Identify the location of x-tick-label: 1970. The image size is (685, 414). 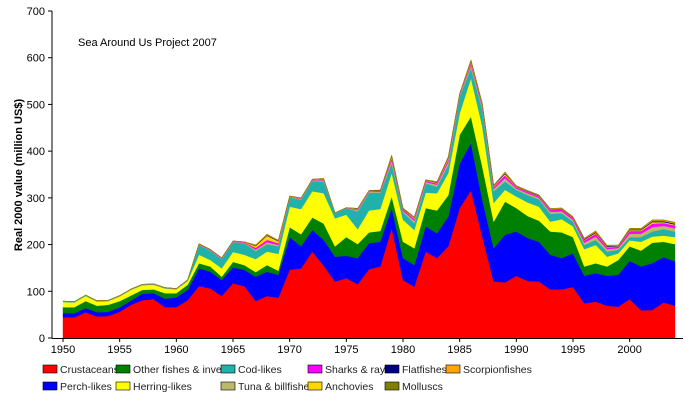
(289, 350).